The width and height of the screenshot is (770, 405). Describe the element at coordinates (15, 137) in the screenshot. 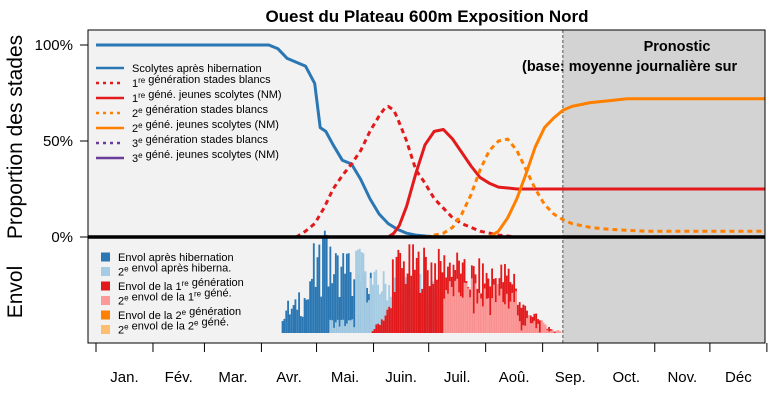

I see `y-axis-label-top: Proportion des stades` at that location.